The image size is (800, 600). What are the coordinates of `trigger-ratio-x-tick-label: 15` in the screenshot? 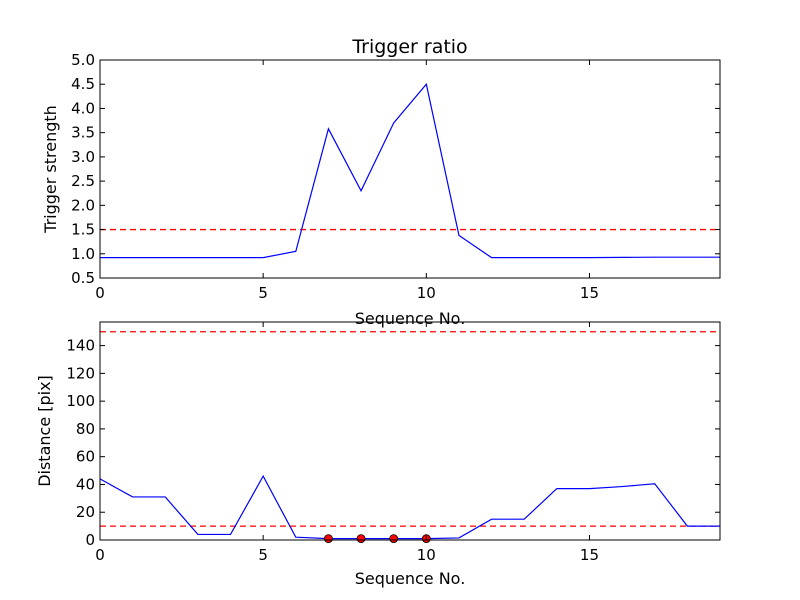 It's located at (589, 293).